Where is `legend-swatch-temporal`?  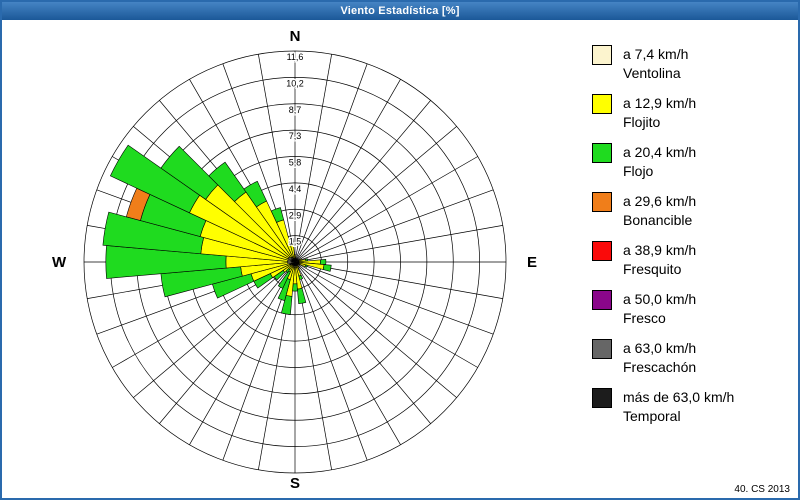
legend-swatch-temporal is located at coordinates (602, 398).